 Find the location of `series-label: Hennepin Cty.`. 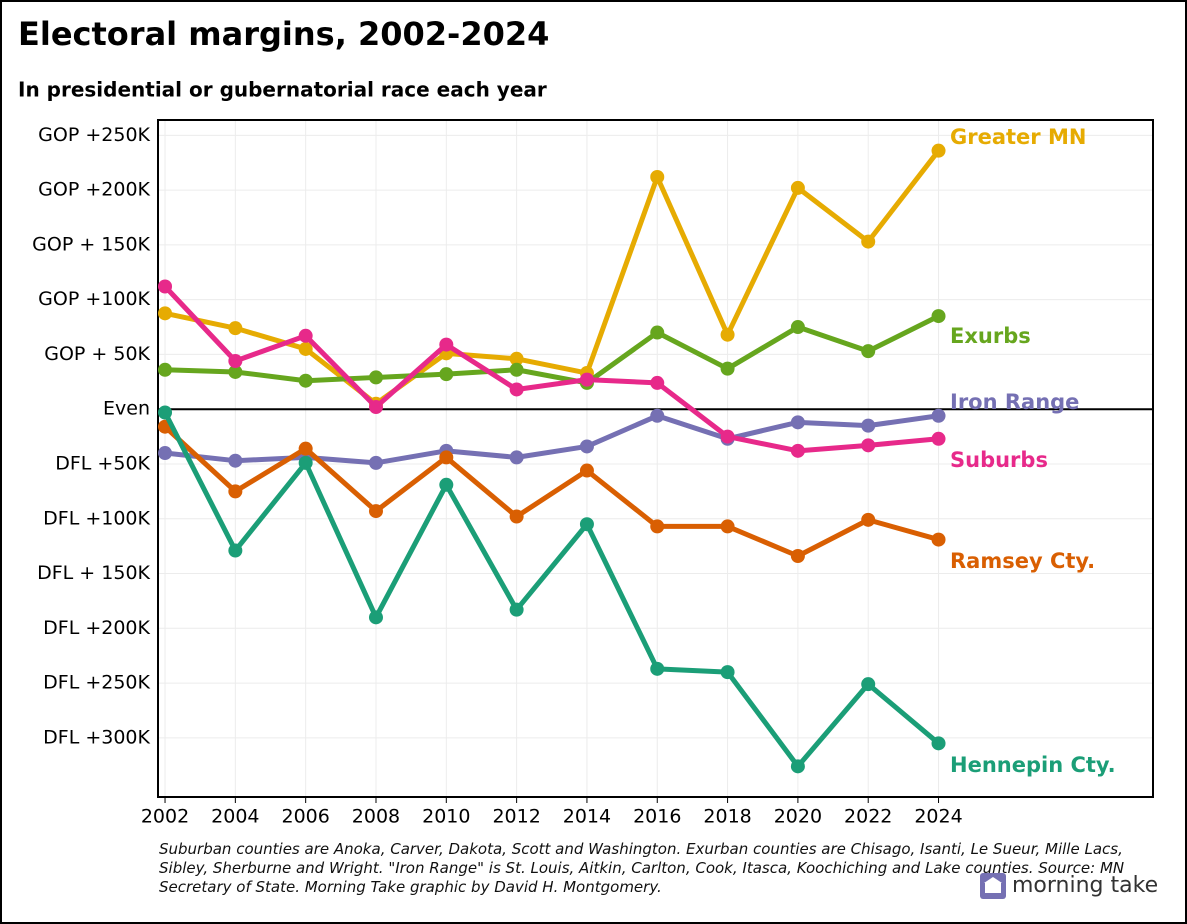

series-label: Hennepin Cty. is located at coordinates (1033, 765).